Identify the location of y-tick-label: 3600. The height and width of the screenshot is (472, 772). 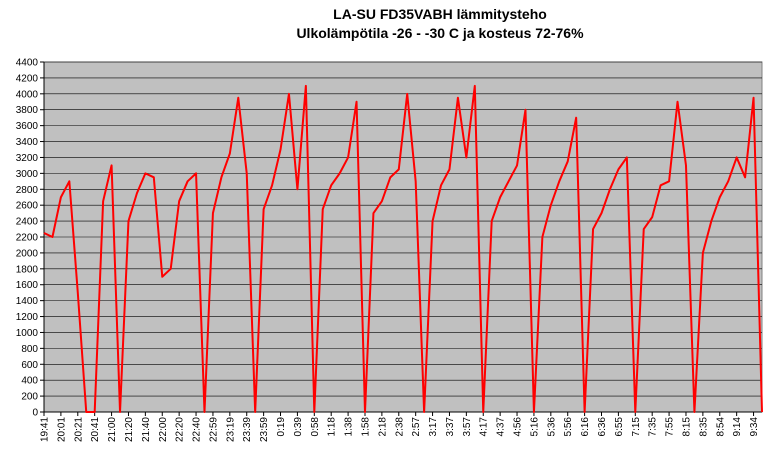
(27, 126).